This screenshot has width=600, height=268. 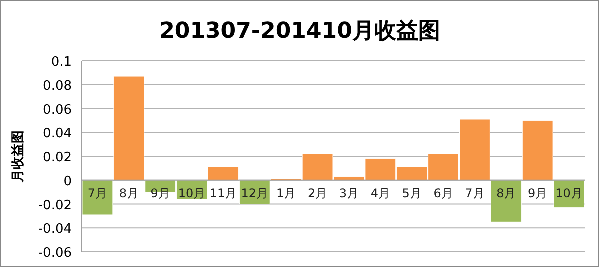 What do you see at coordinates (18, 157) in the screenshot?
I see `y-axis-title: 月收益图` at bounding box center [18, 157].